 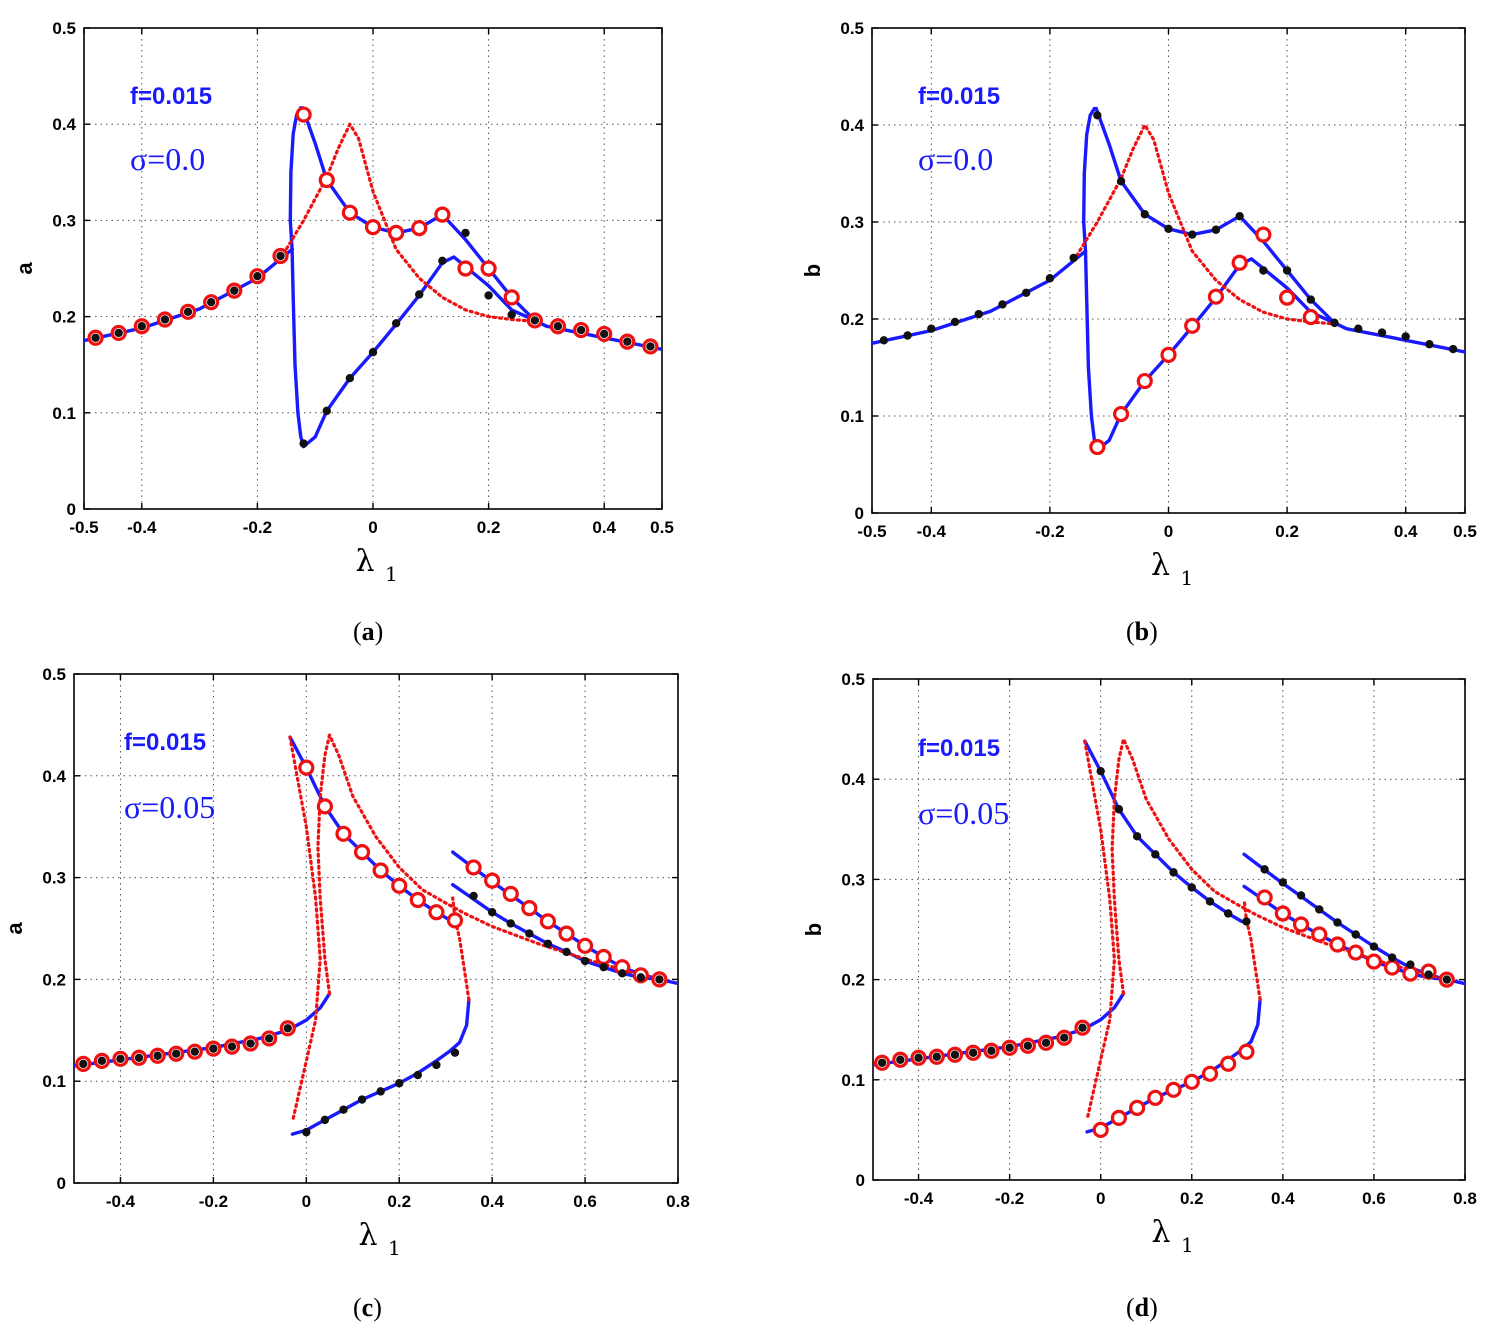 I want to click on axes-box, so click(x=1169, y=929).